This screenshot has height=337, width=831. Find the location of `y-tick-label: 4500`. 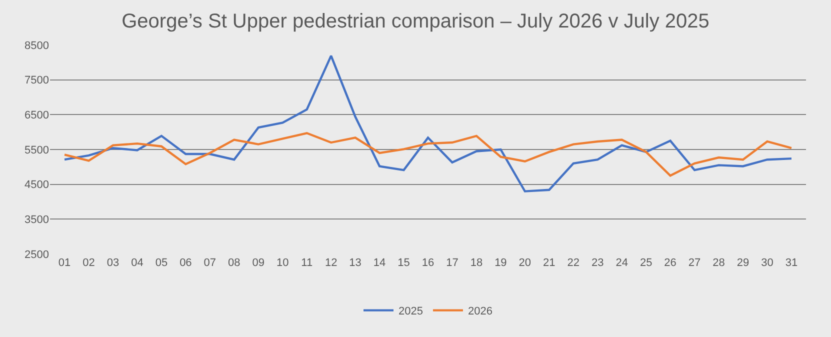

y-tick-label: 4500 is located at coordinates (36, 185).